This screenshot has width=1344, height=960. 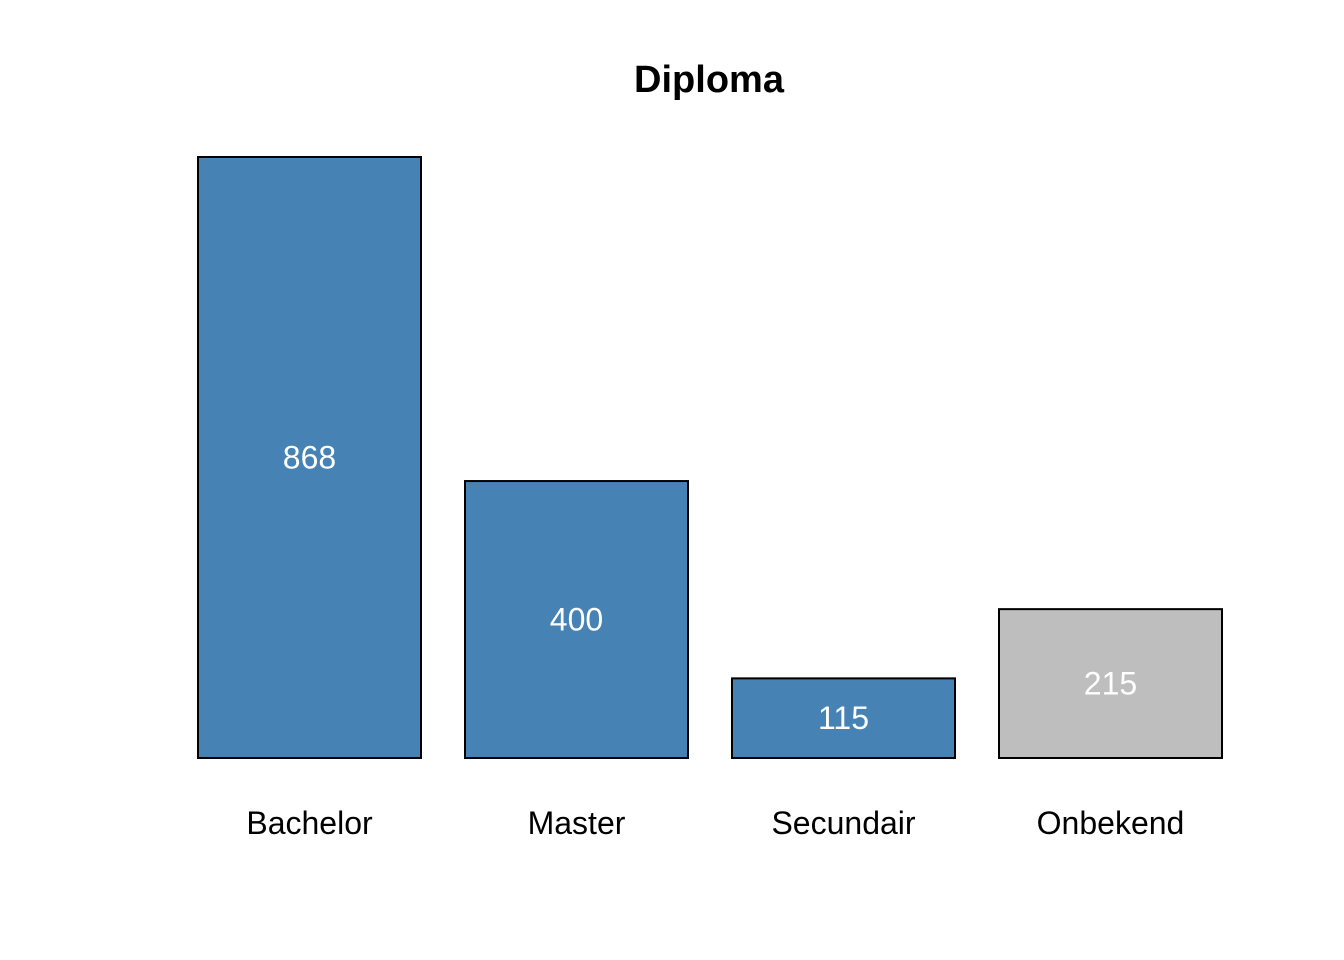 I want to click on bar-secundair, so click(x=843, y=718).